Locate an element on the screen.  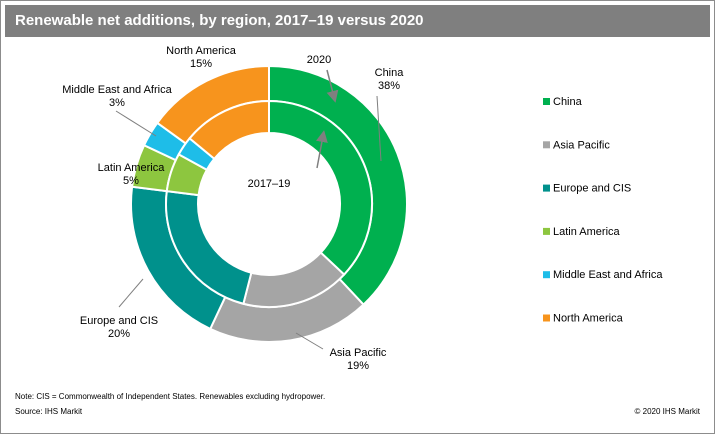
legend-swatch-asia-pacific is located at coordinates (546, 145).